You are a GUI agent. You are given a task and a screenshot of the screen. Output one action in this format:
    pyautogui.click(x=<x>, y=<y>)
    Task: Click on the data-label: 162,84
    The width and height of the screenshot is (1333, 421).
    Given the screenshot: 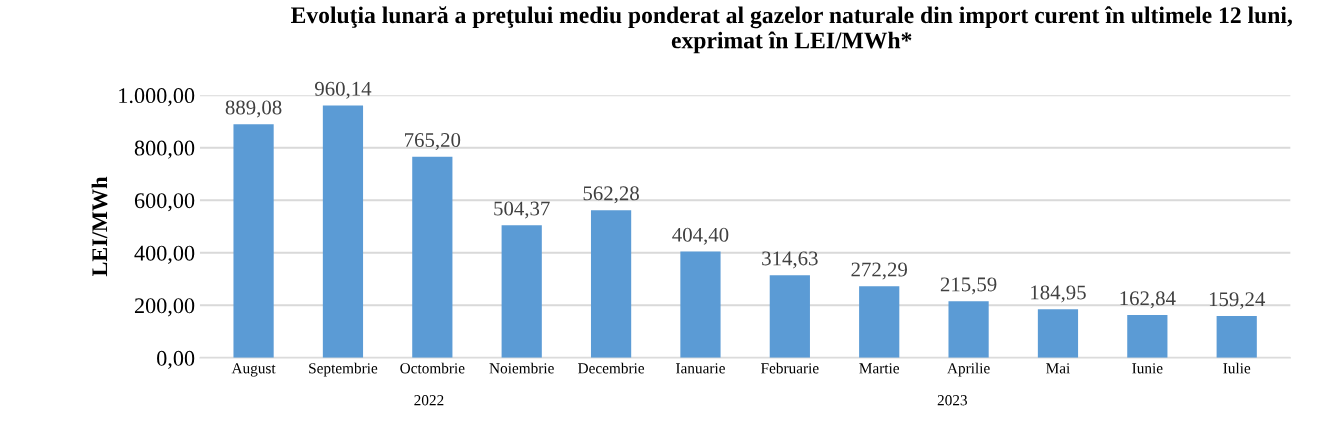 What is the action you would take?
    pyautogui.click(x=1148, y=300)
    